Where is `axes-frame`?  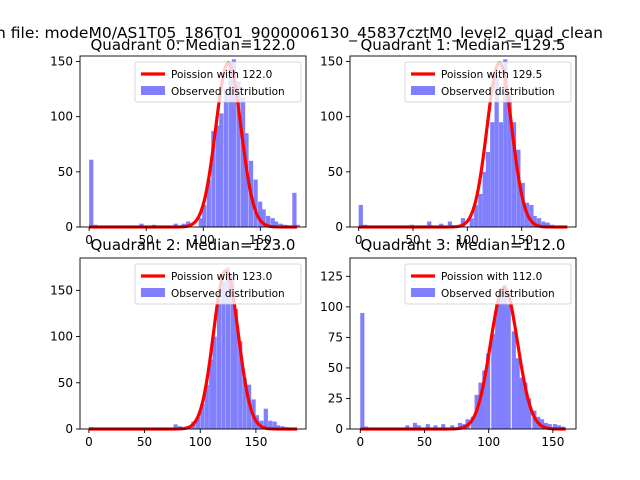
axes-frame is located at coordinates (463, 343).